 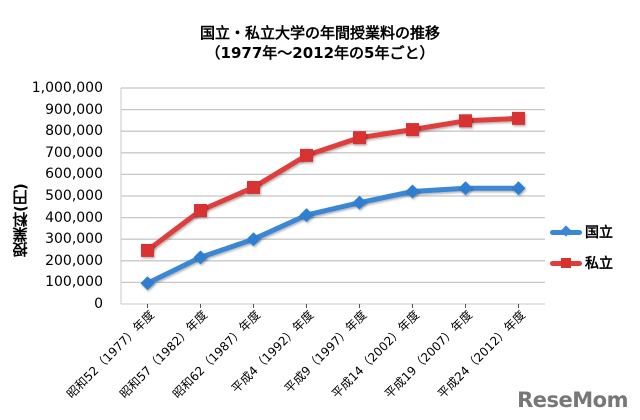 I want to click on legend-item-private: 私立, so click(x=581, y=263).